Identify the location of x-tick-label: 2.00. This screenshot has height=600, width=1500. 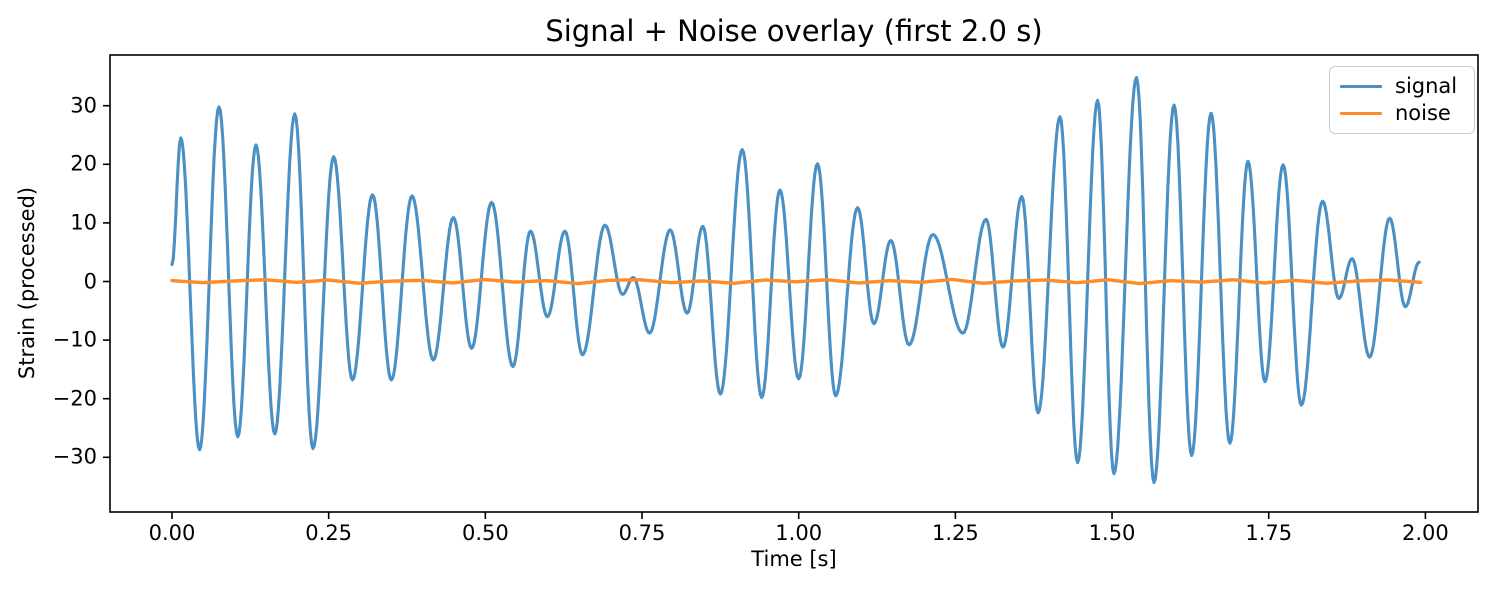
(1425, 533).